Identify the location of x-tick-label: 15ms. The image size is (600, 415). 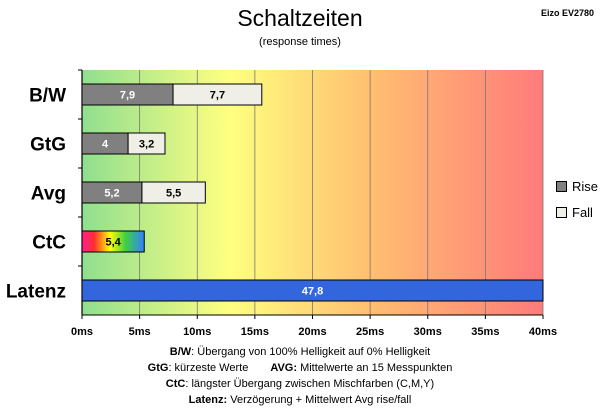
(255, 332).